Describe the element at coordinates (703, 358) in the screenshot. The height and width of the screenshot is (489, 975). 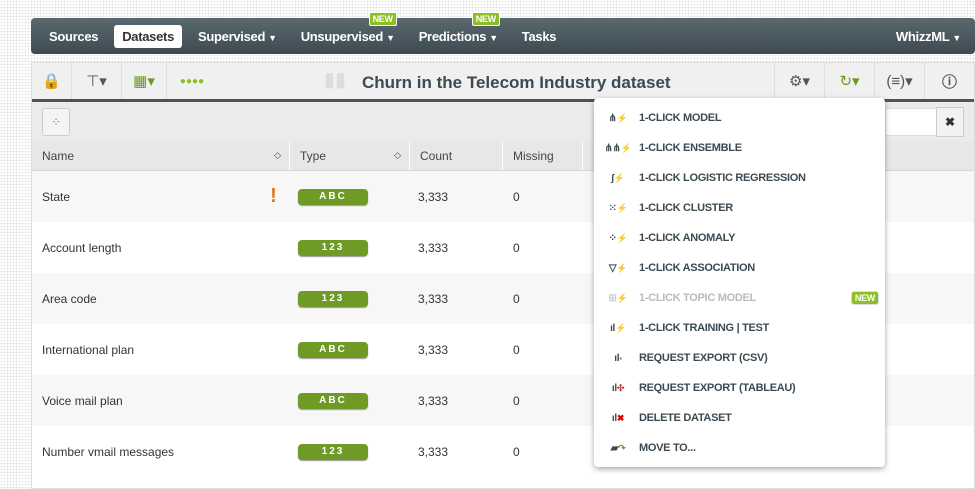
I see `menu-label: REQUEST EXPORT (CSV)` at that location.